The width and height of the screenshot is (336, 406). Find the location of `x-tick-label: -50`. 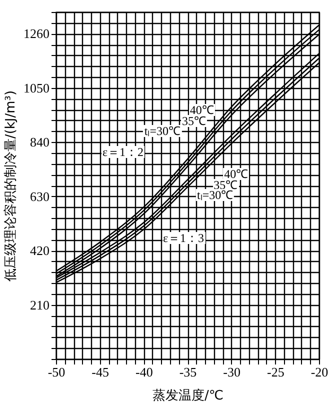

x-tick-label: -50 is located at coordinates (57, 372).